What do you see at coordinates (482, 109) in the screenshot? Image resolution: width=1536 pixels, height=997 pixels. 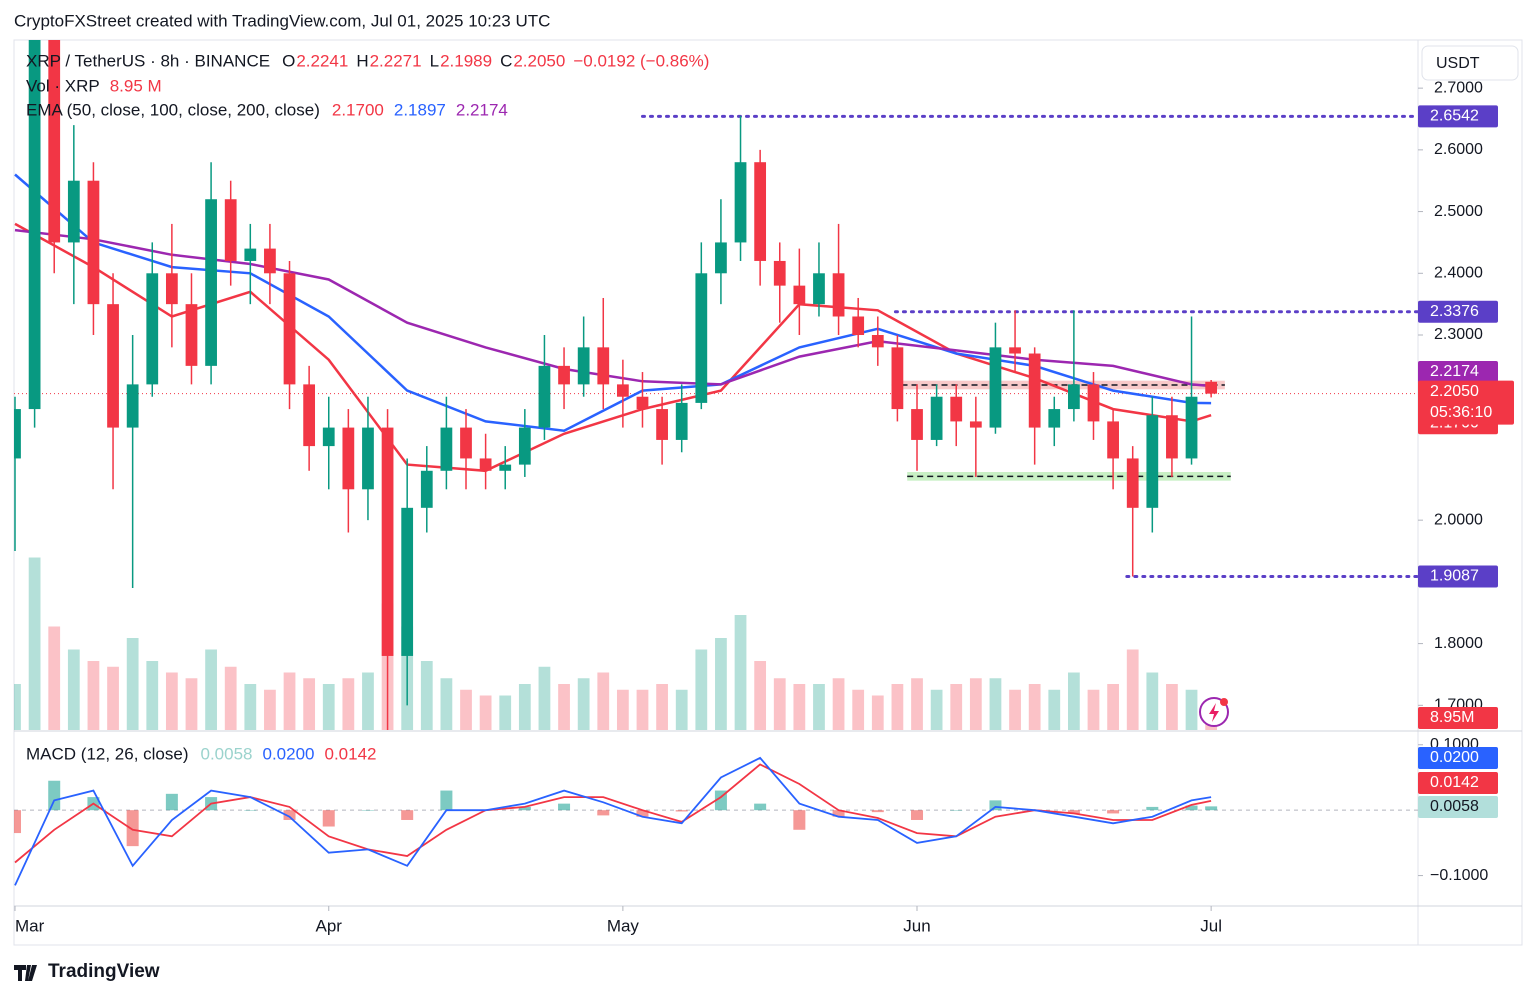 I see `legend-text: 2.2174` at bounding box center [482, 109].